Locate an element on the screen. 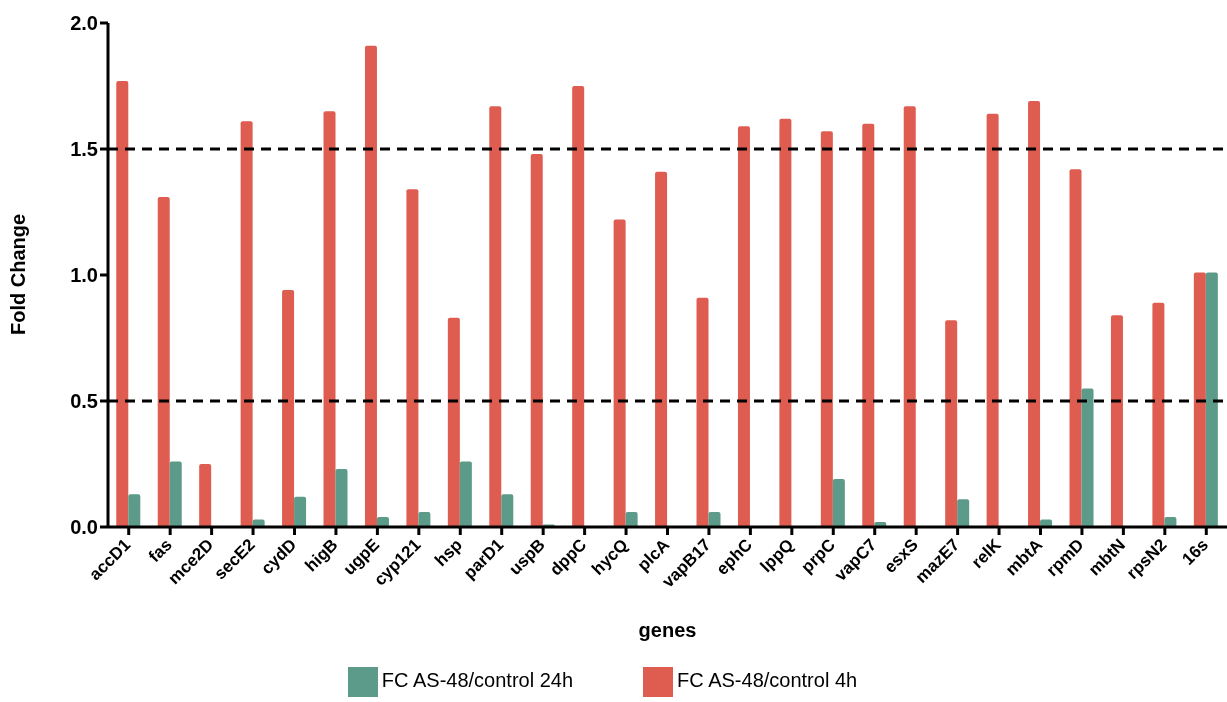 Image resolution: width=1227 pixels, height=702 pixels. y-tick-label: 0.0 is located at coordinates (84, 527).